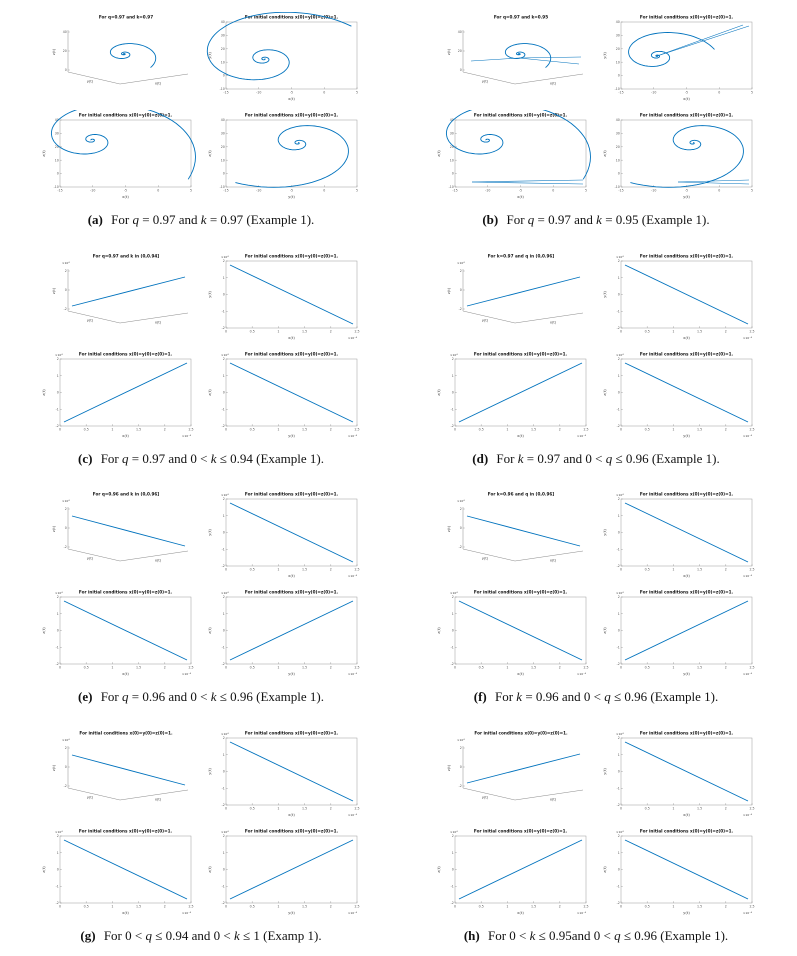 The width and height of the screenshot is (797, 956). I want to click on needle-line, so click(713, 183).